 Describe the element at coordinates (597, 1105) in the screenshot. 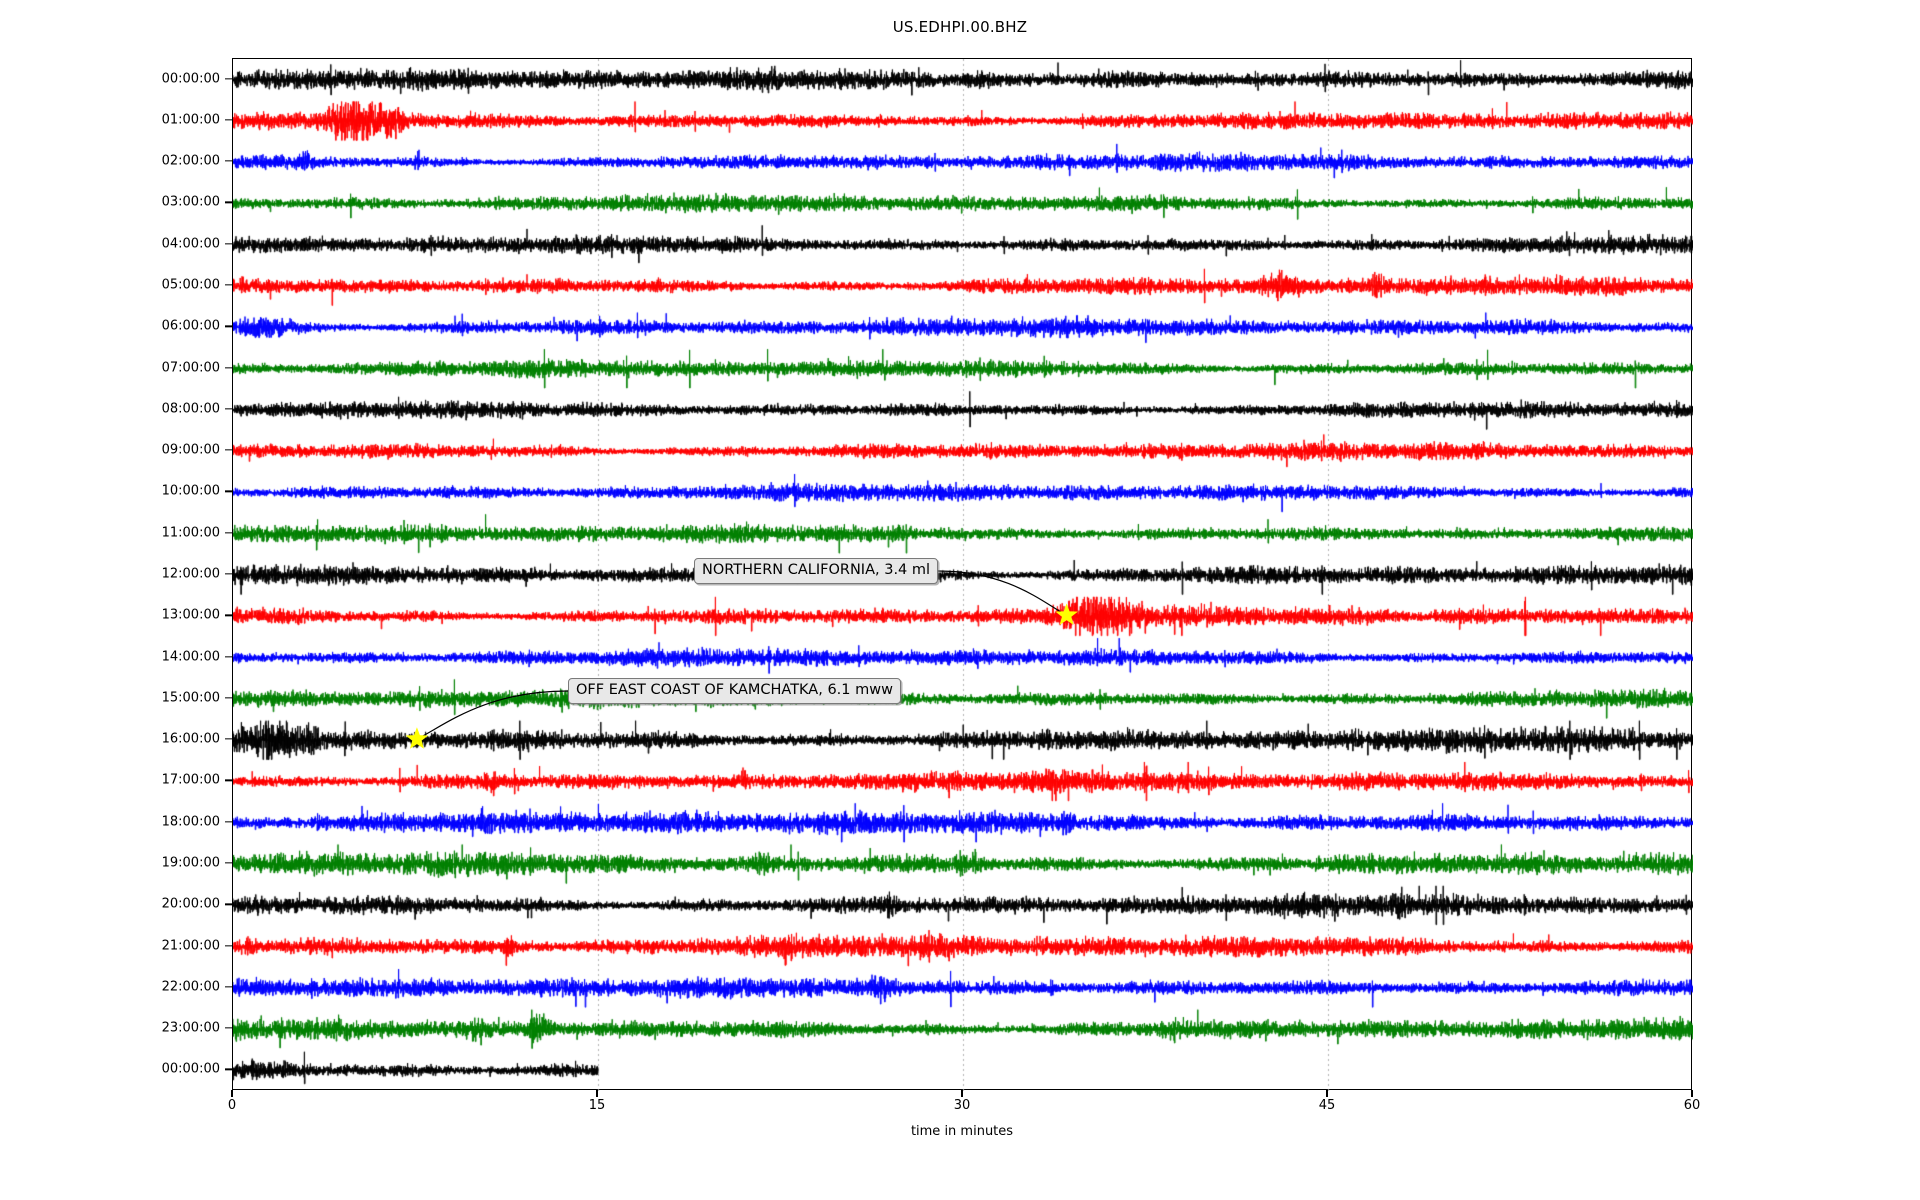

I see `x-tick-label-minutes: 15` at that location.